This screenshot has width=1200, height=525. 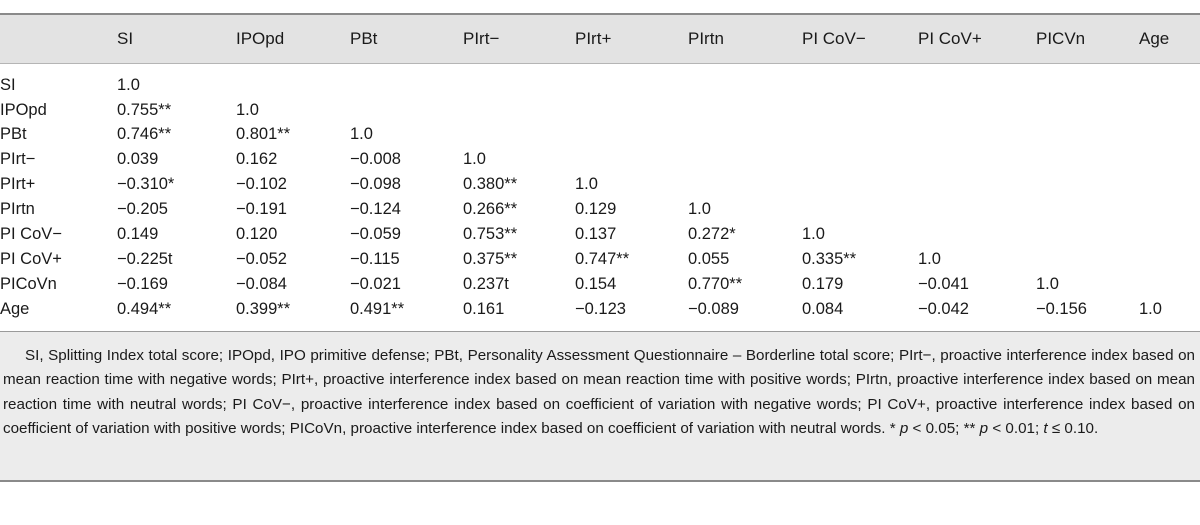 I want to click on table-cell: 0.129, so click(x=596, y=209).